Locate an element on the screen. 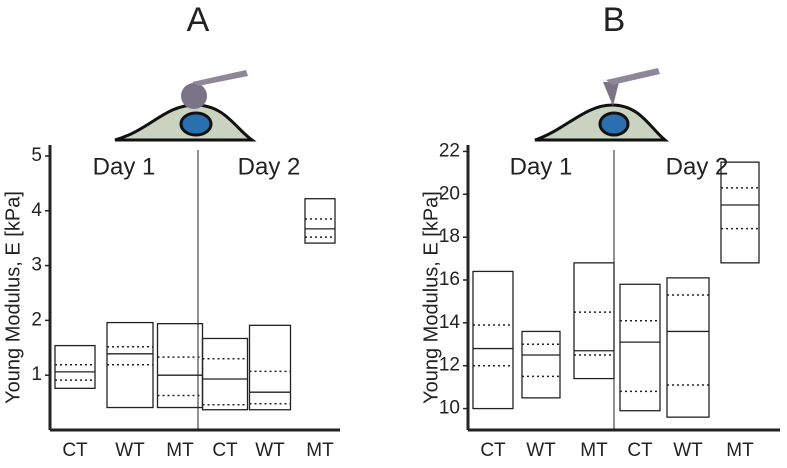 Image resolution: width=787 pixels, height=468 pixels. y-tick-label: 12 is located at coordinates (449, 365).